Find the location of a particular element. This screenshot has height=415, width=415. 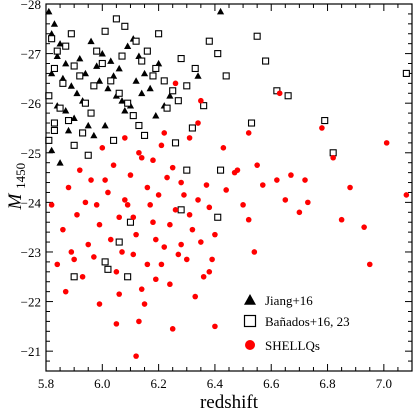

legend-label-banados: Bañados+16, 23 is located at coordinates (307, 321).